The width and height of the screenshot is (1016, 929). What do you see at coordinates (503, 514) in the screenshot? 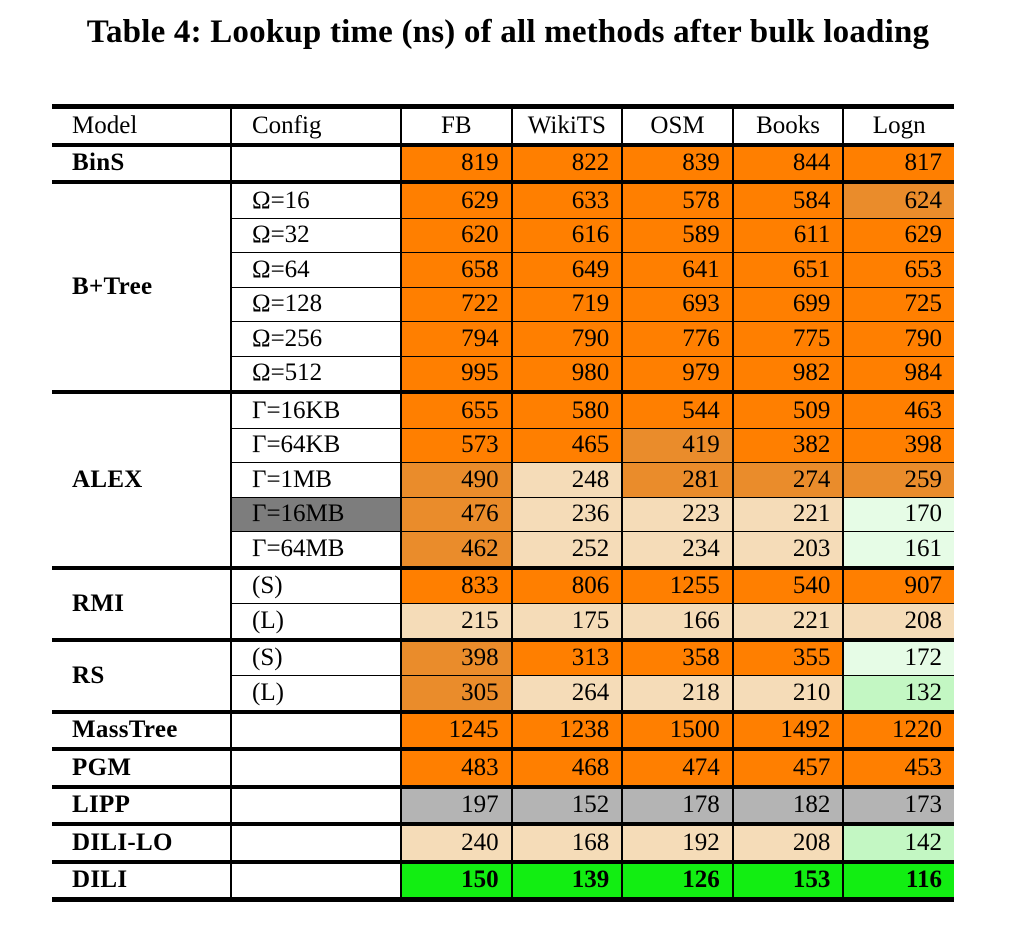
I see `table-row: Γ=16MB 476 236 223 221 170` at bounding box center [503, 514].